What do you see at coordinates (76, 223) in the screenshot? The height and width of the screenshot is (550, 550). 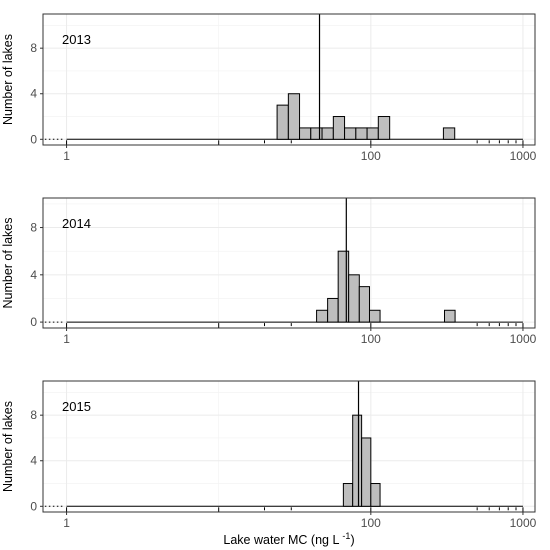 I see `panel-year-label: 2014` at bounding box center [76, 223].